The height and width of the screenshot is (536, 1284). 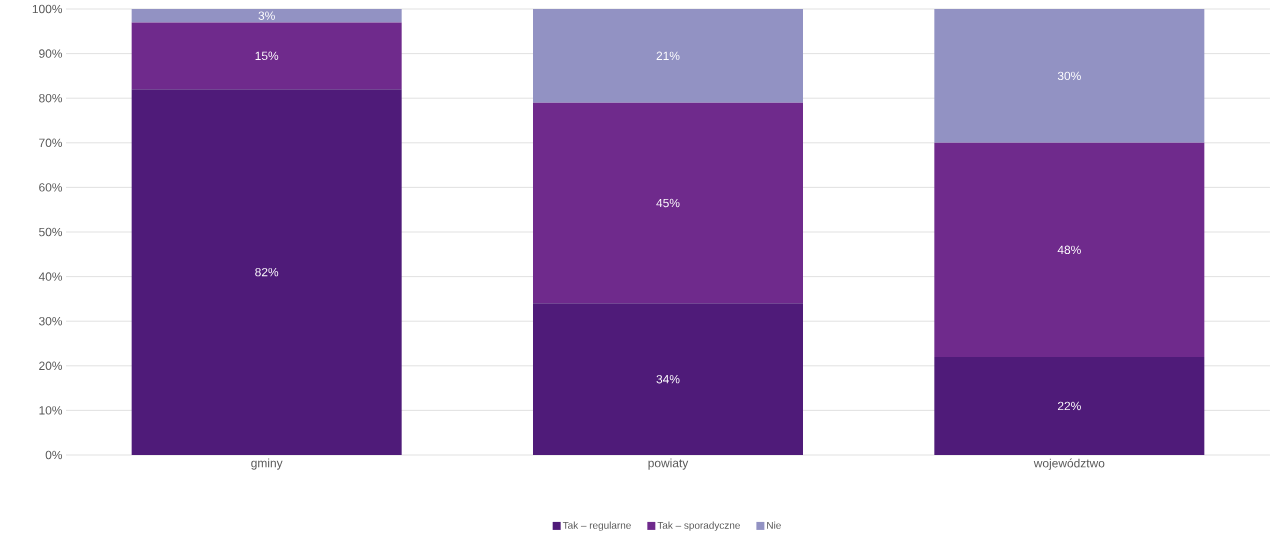 I want to click on data-label: 22%, so click(x=1069, y=406).